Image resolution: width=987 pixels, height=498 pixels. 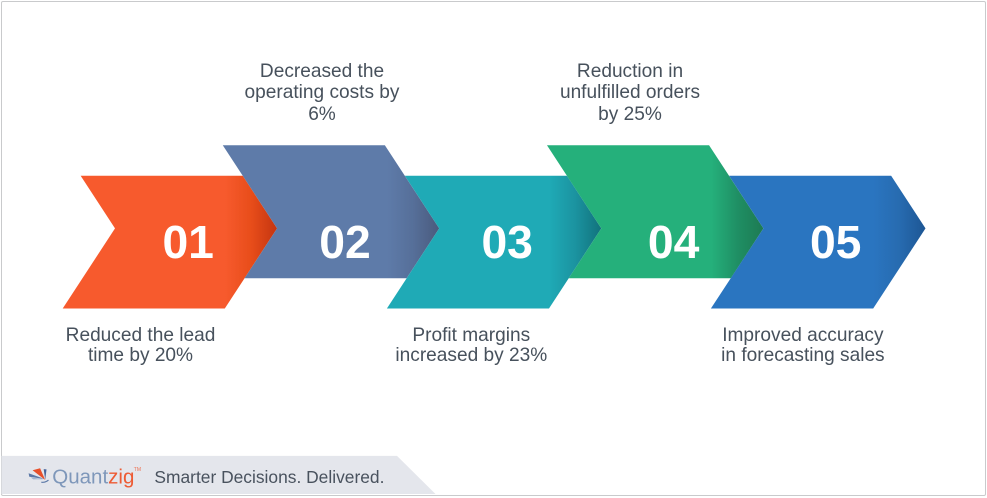 What do you see at coordinates (188, 242) in the screenshot?
I see `svg-text: 01` at bounding box center [188, 242].